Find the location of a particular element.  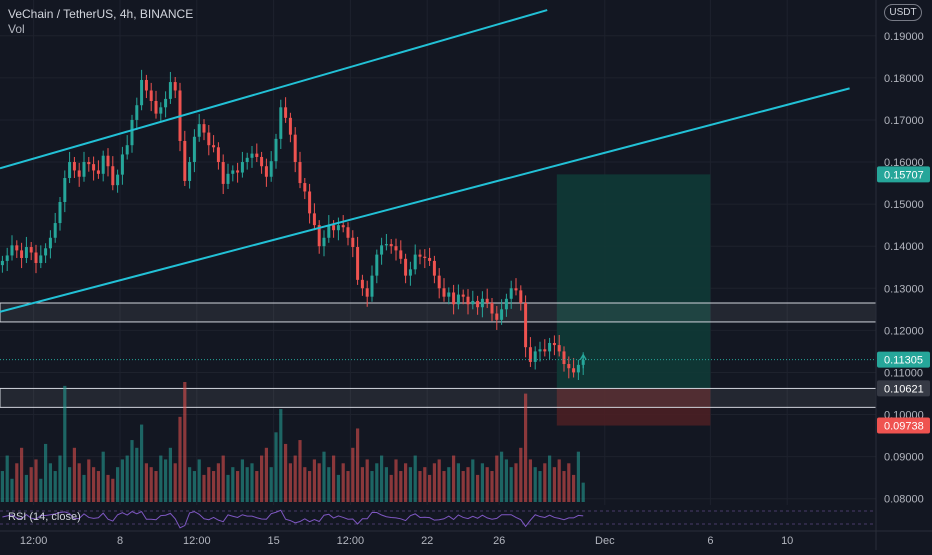

x-tick-label: 6 is located at coordinates (710, 541).